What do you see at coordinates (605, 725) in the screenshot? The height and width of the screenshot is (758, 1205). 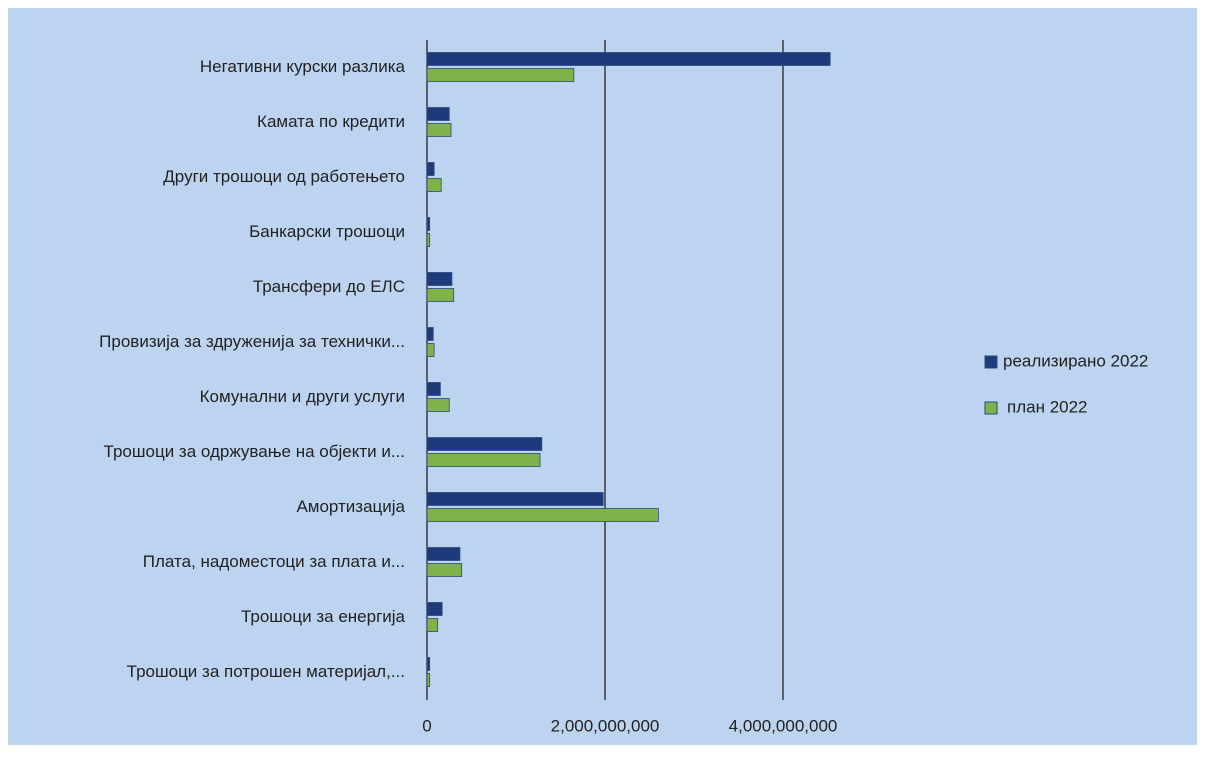 I see `x-tick-label: 2,000,000,000` at bounding box center [605, 725].